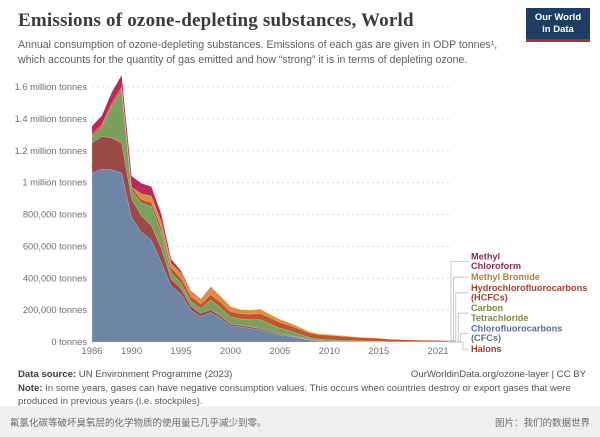 This screenshot has width=600, height=437. Describe the element at coordinates (51, 87) in the screenshot. I see `y-tick-label: 1.6 million tonnes` at that location.